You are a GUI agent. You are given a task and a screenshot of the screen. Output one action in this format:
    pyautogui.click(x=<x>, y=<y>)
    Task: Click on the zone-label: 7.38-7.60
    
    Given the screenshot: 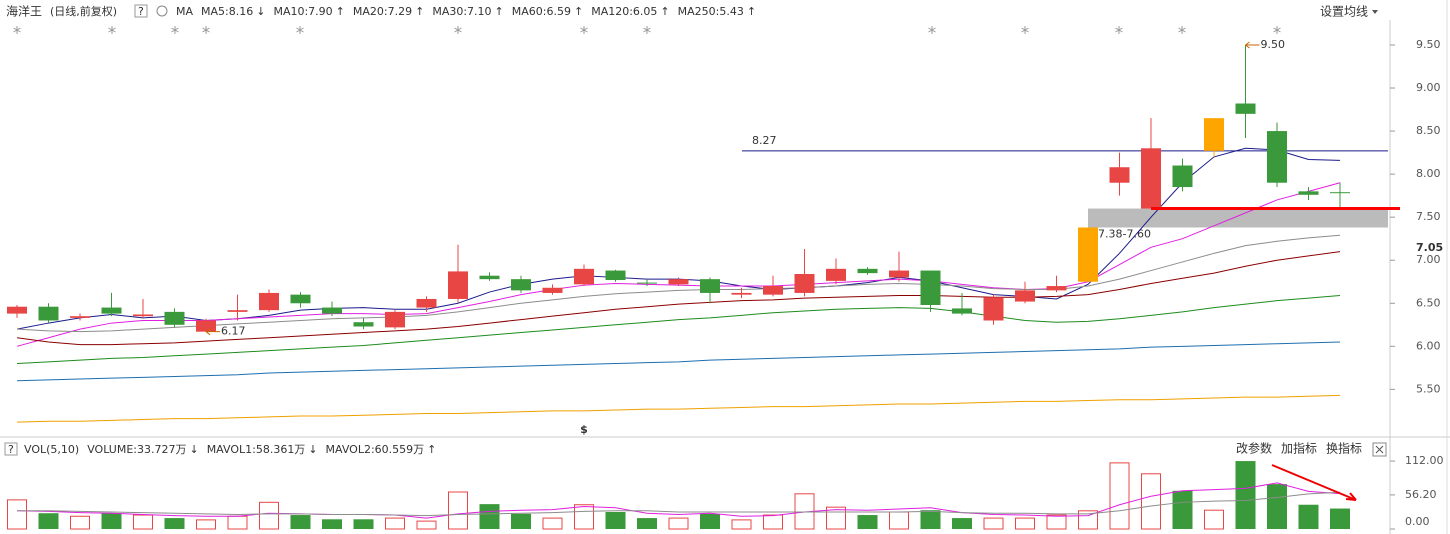 What is the action you would take?
    pyautogui.click(x=1124, y=234)
    